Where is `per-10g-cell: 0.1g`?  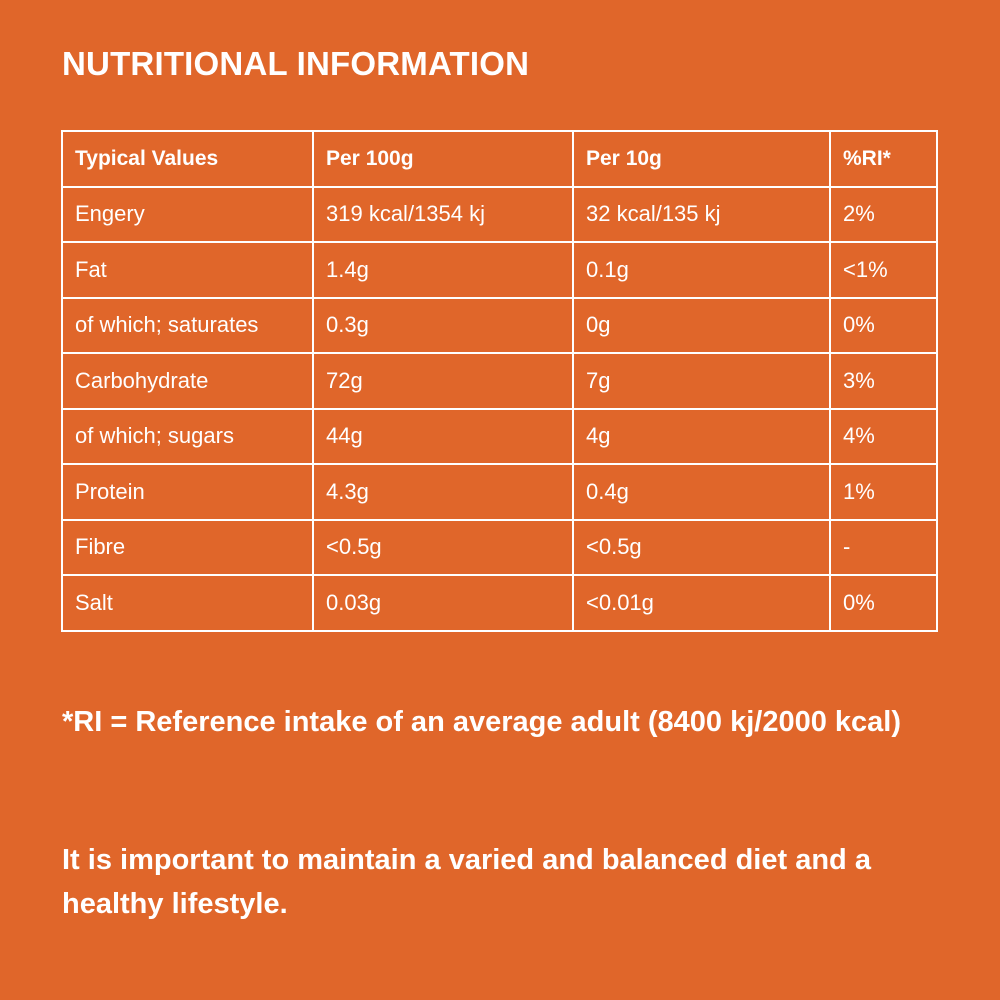
per-10g-cell: 0.1g is located at coordinates (701, 270).